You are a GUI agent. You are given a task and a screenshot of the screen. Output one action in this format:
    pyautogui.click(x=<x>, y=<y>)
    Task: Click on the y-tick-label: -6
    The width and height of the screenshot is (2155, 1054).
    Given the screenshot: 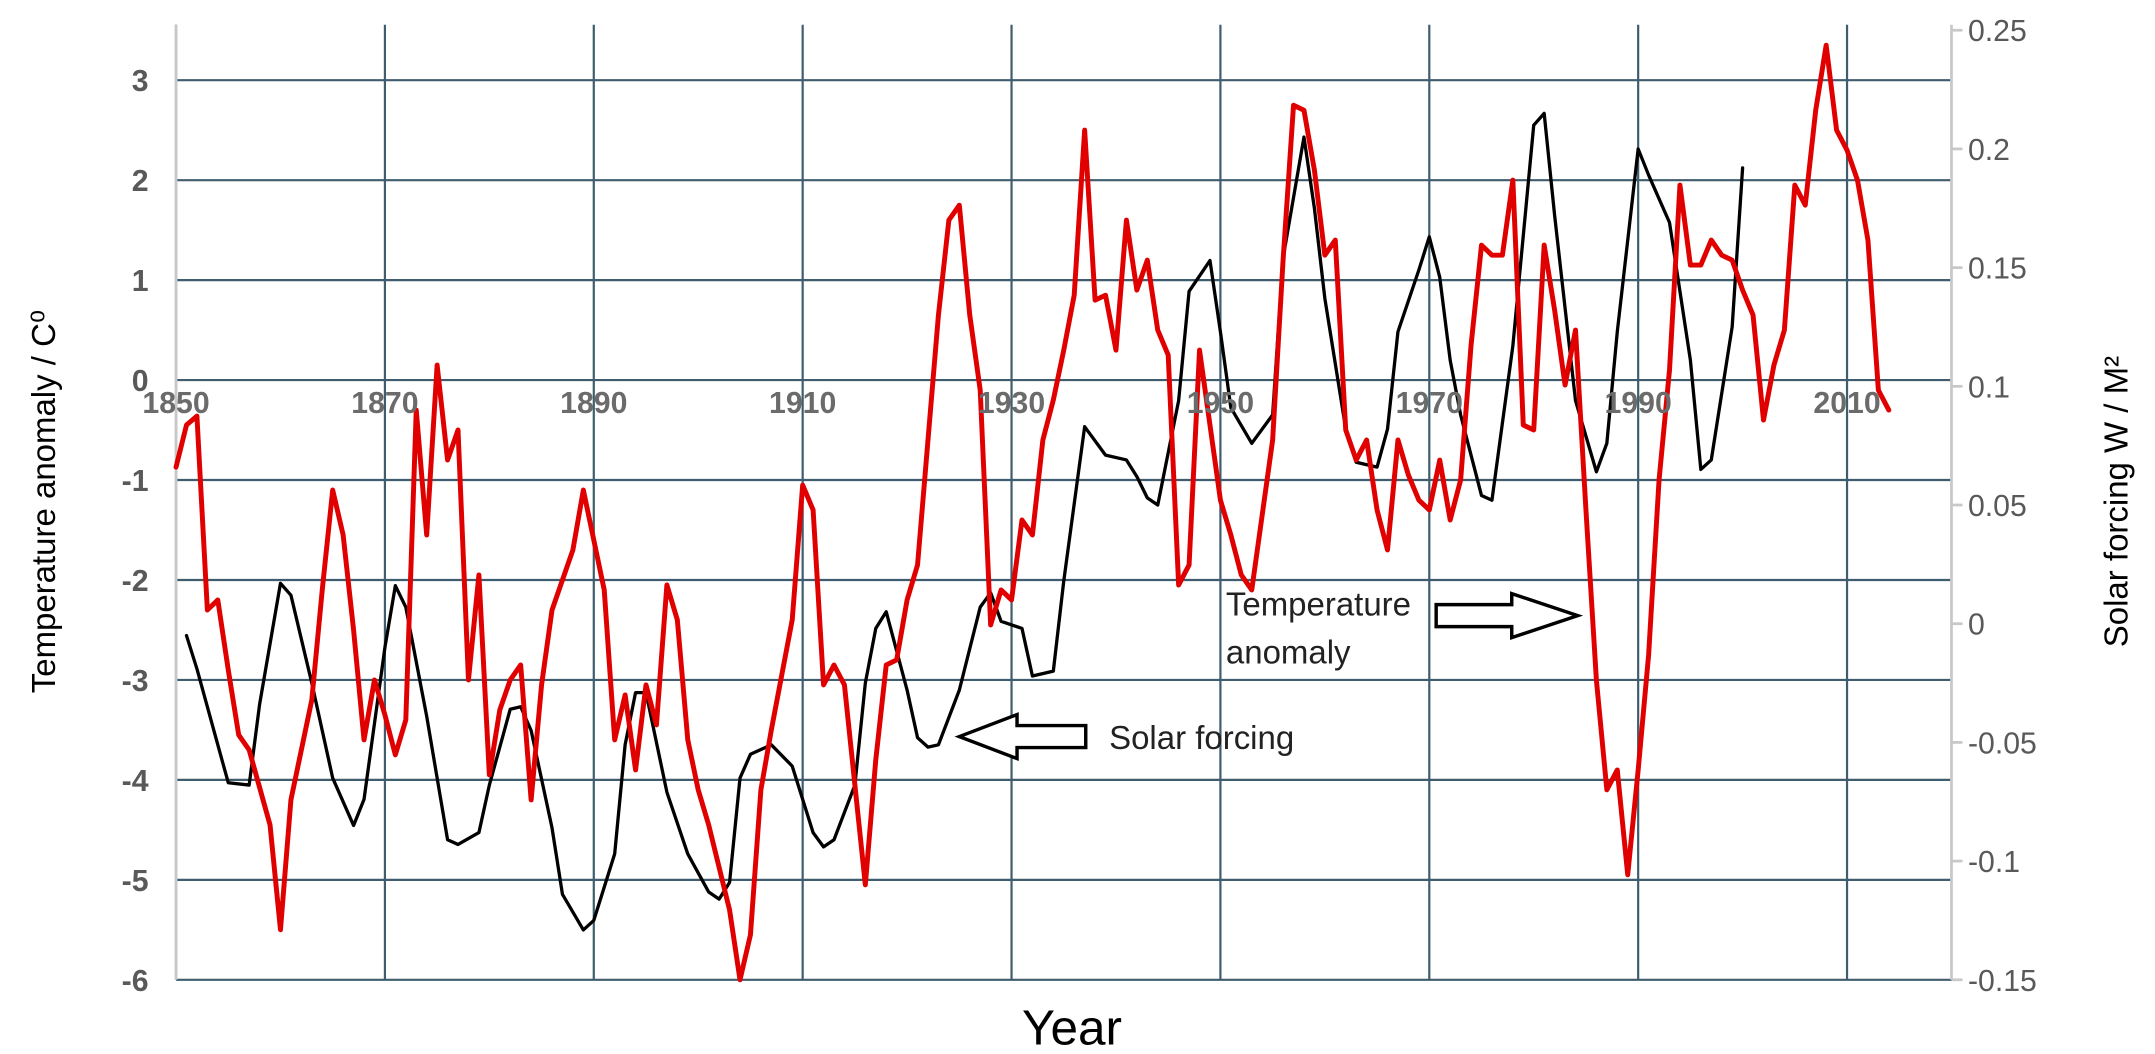 What is the action you would take?
    pyautogui.click(x=135, y=981)
    